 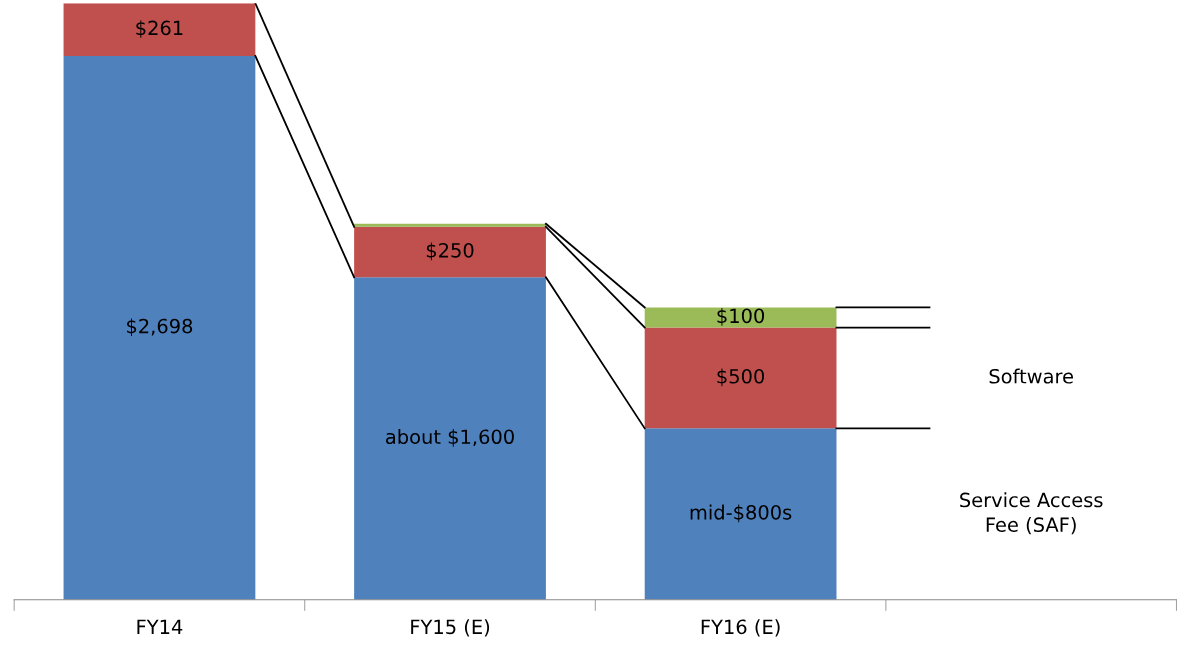 I want to click on data-label: $250, so click(x=450, y=251).